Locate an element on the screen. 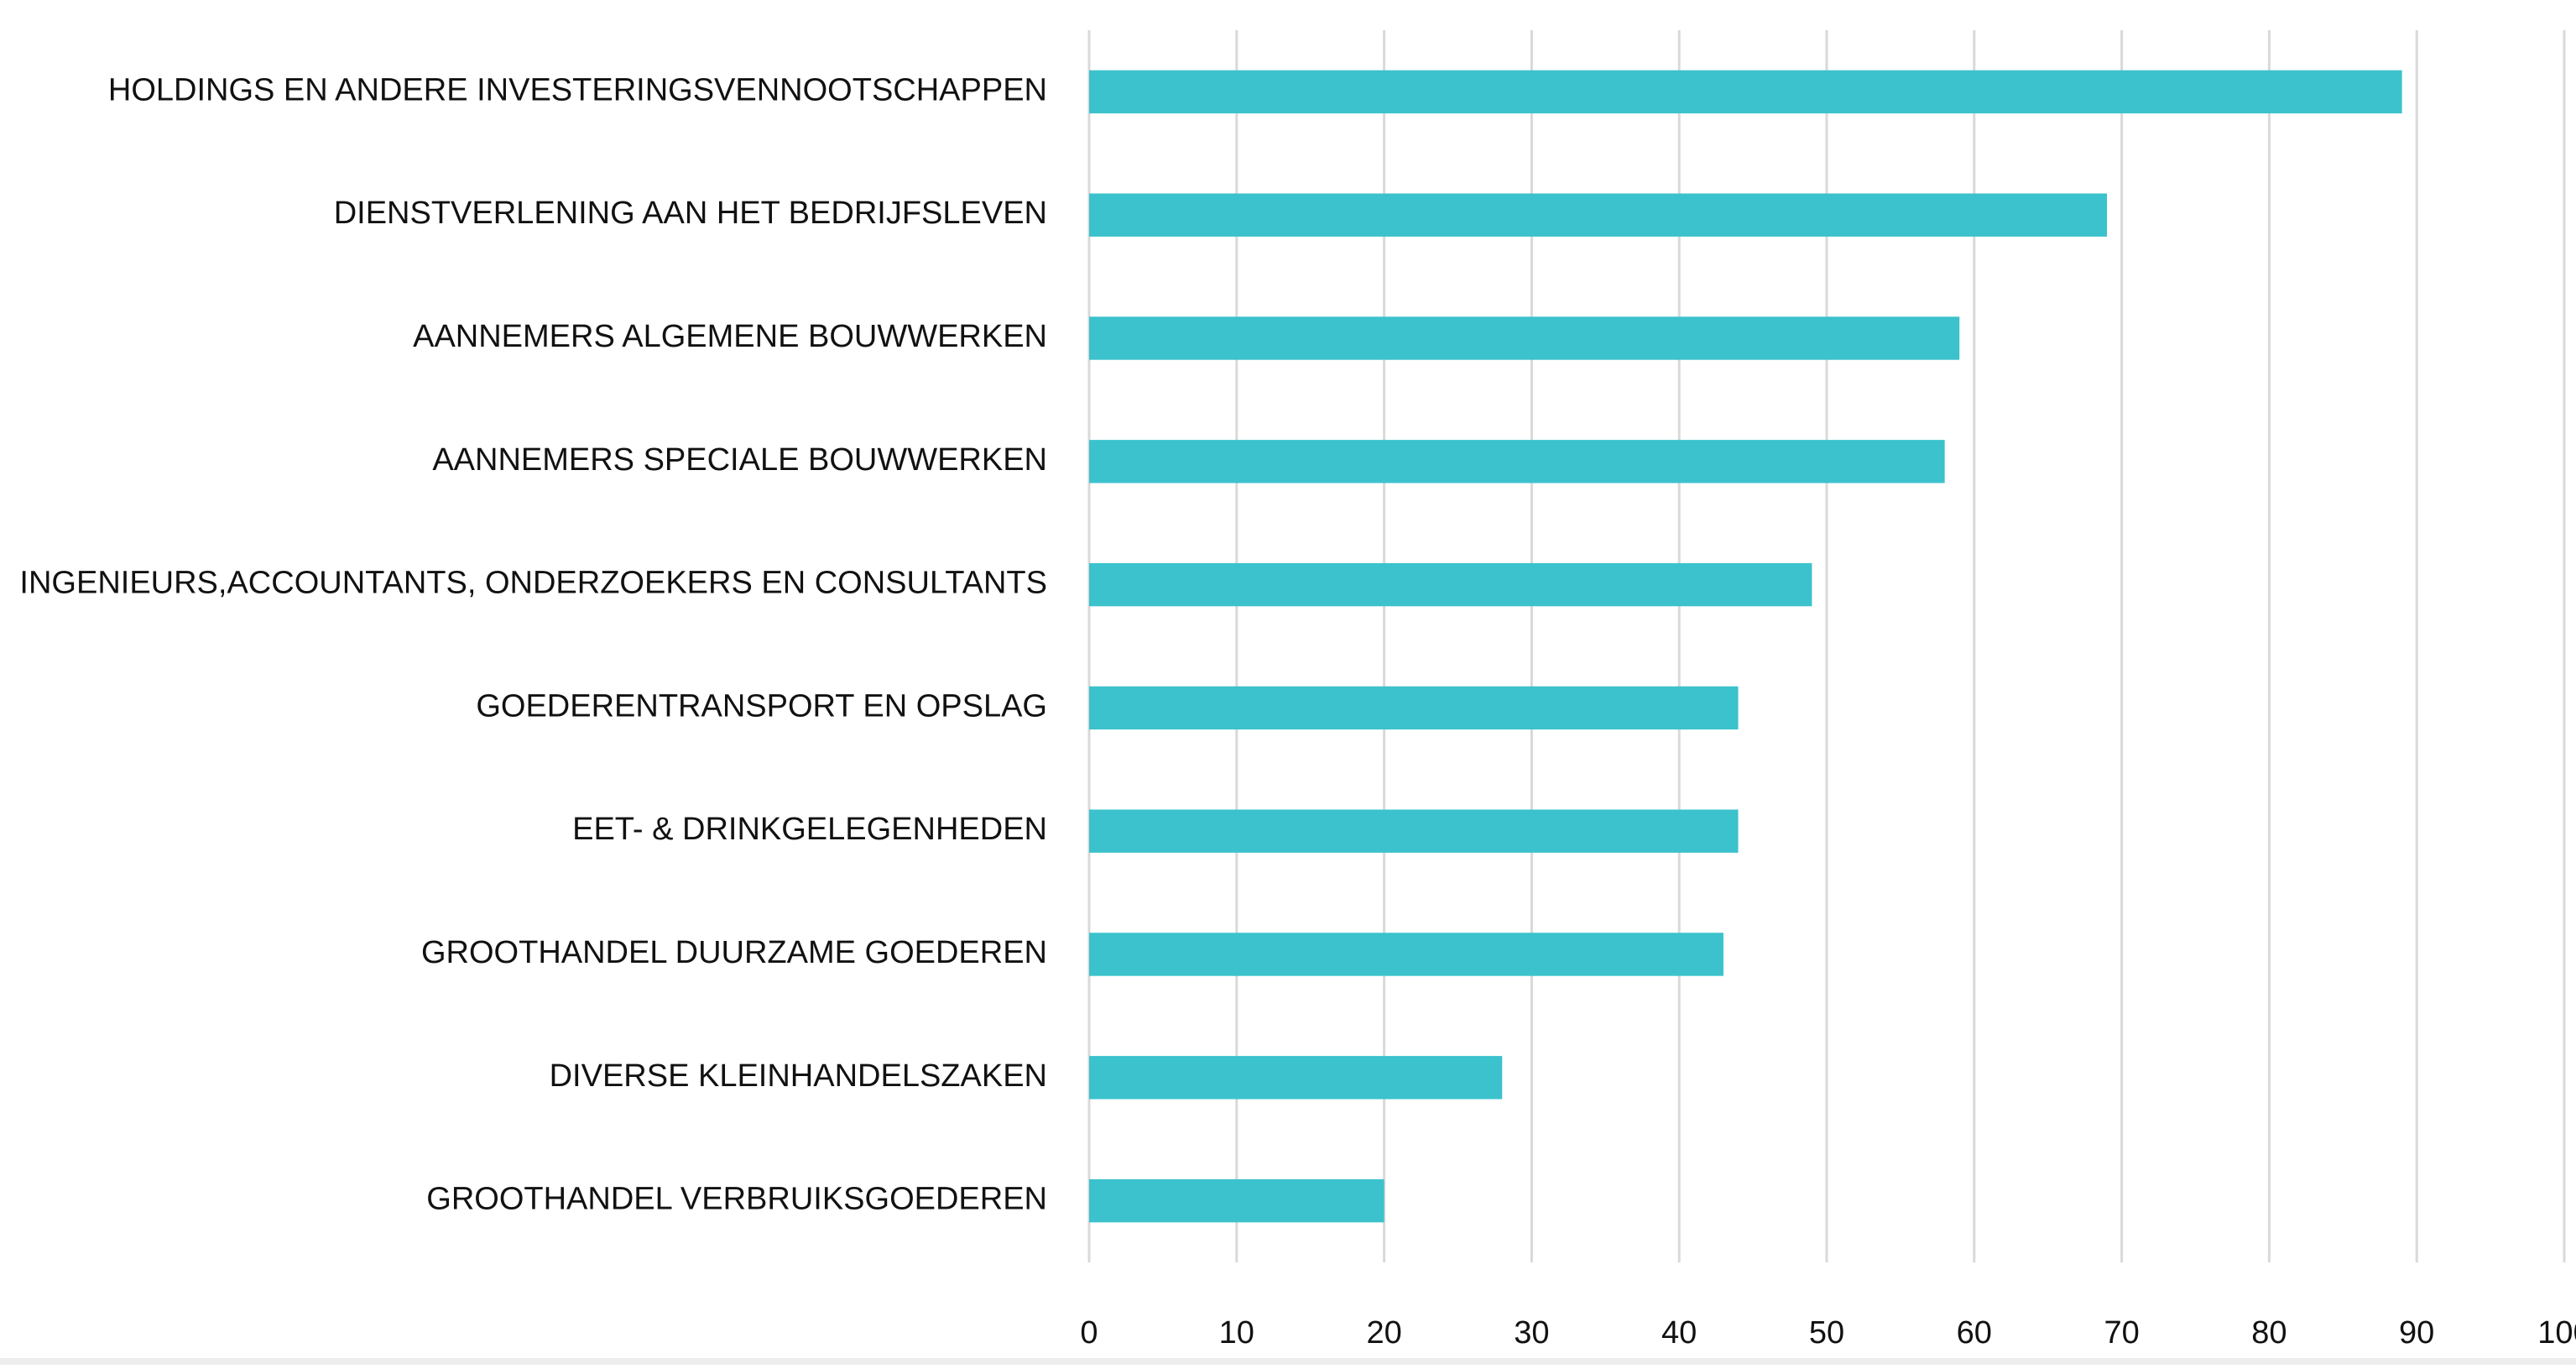  category-label: GOEDERENTRANSPORT EN OPSLAG is located at coordinates (761, 706).